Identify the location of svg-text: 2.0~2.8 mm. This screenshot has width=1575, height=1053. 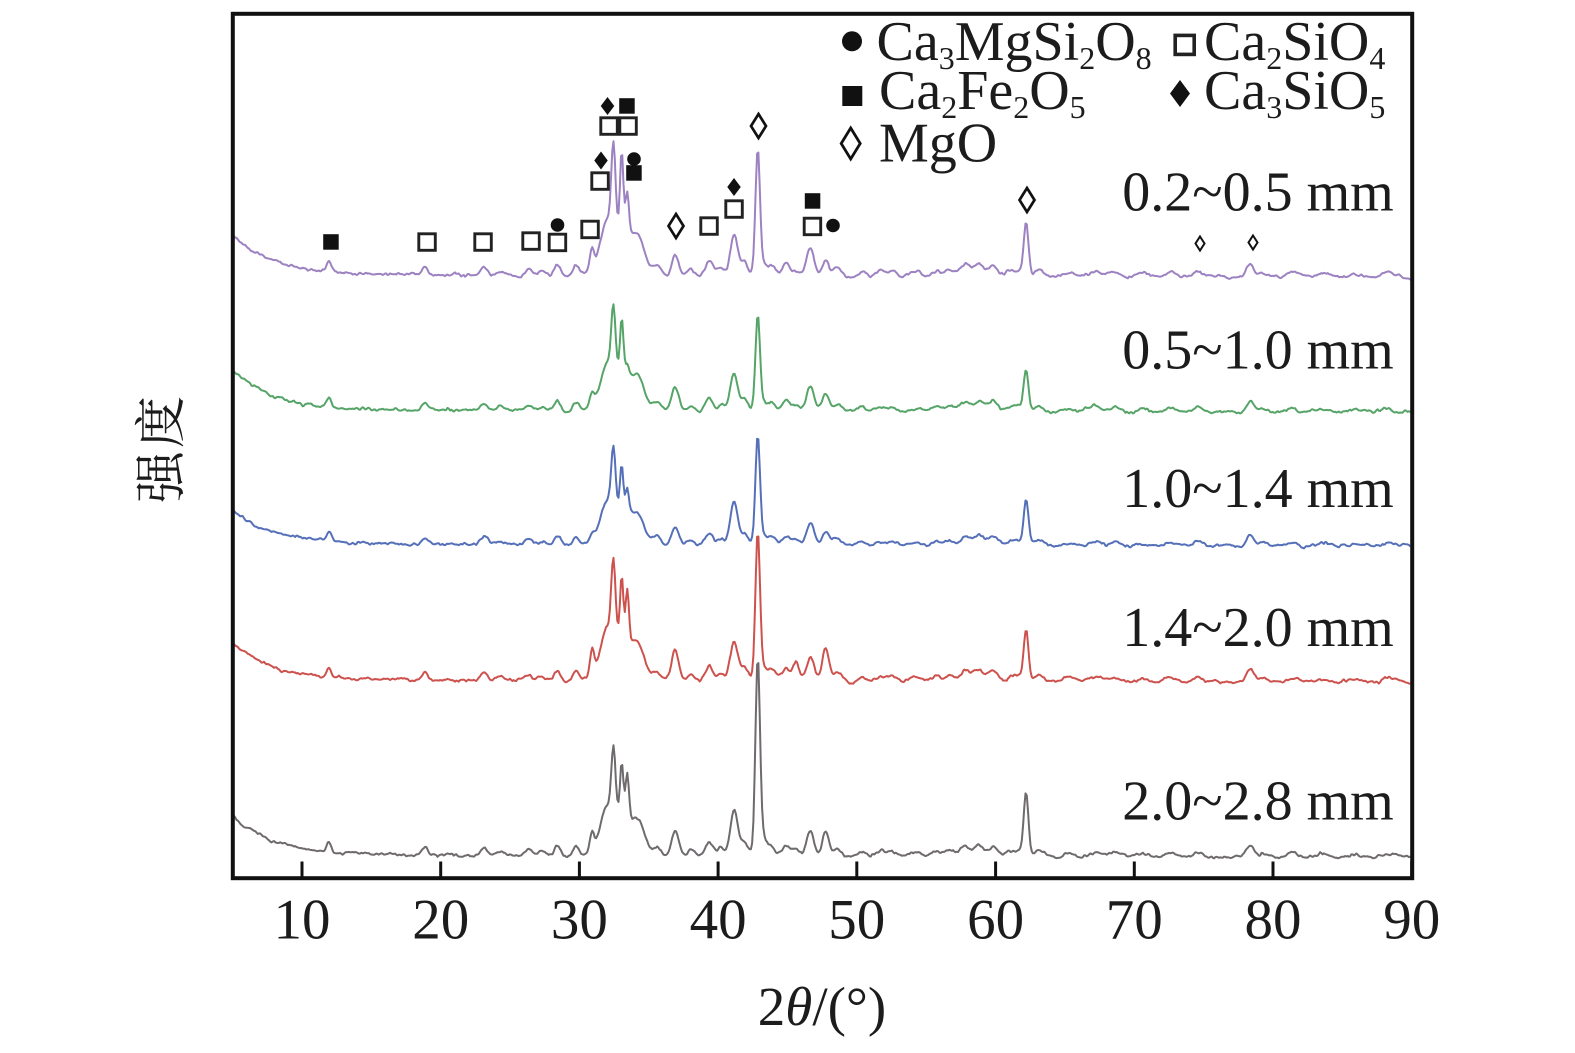
(1257, 802).